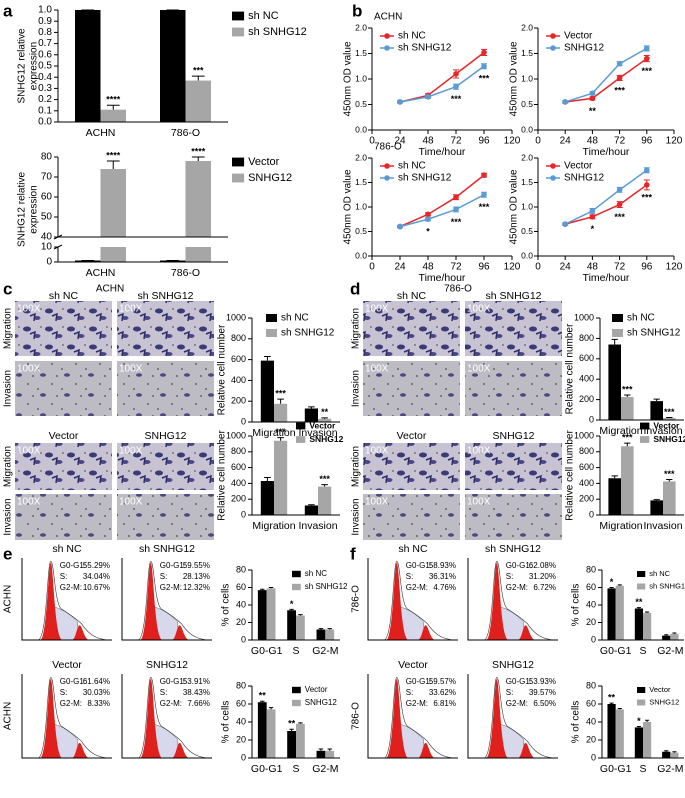 The image size is (685, 798). What do you see at coordinates (400, 267) in the screenshot?
I see `x-tick-label: 24` at bounding box center [400, 267].